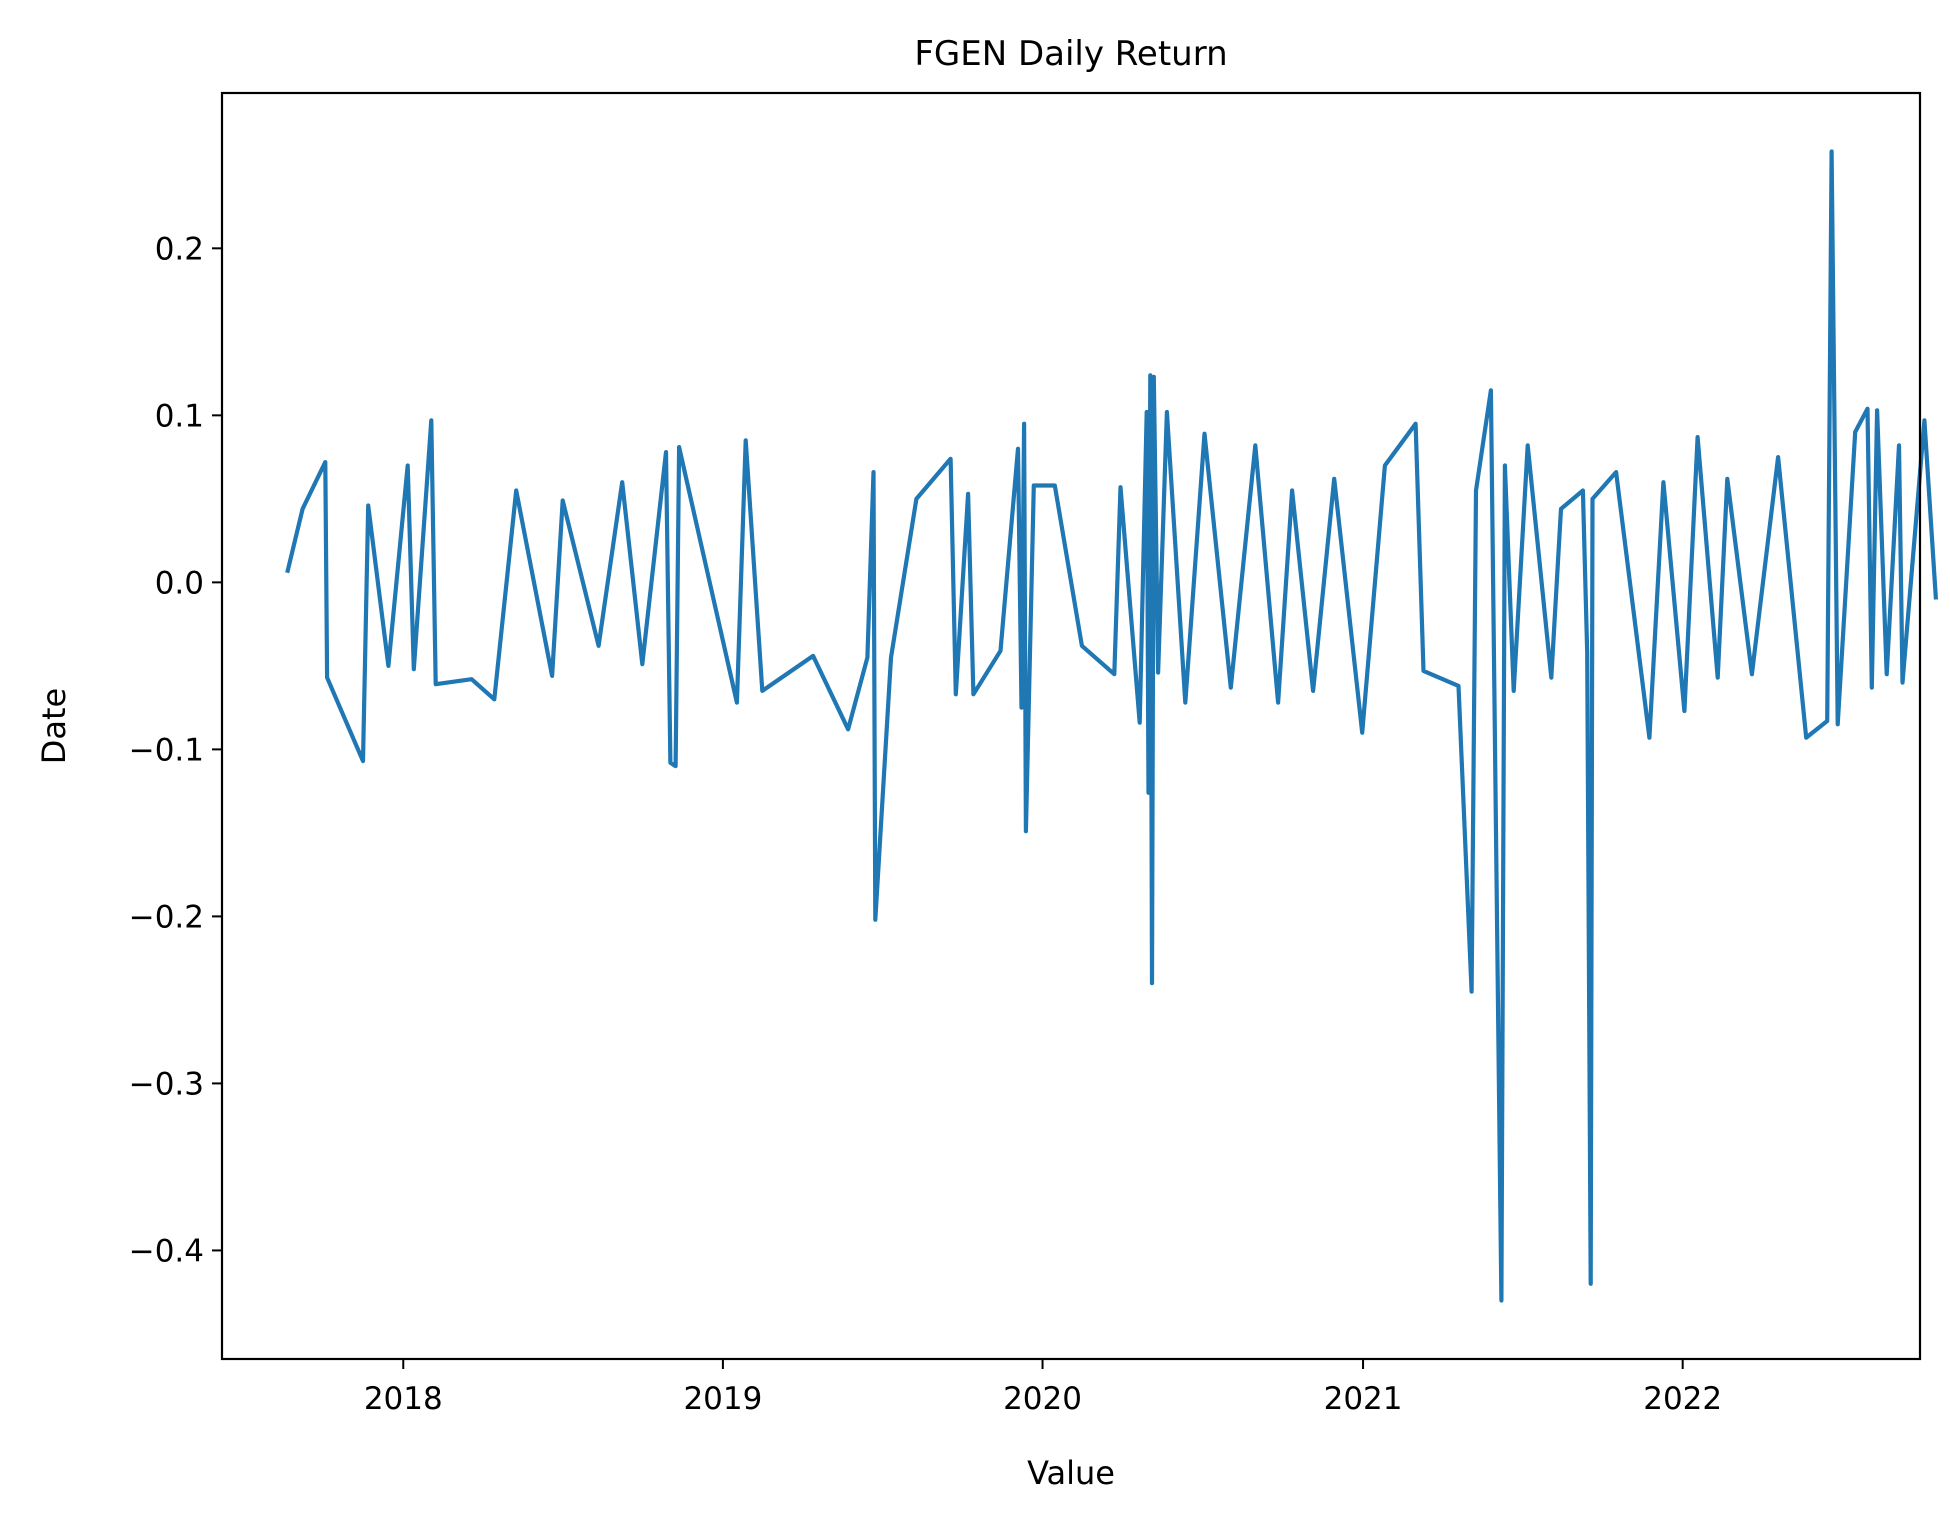  Describe the element at coordinates (54, 726) in the screenshot. I see `y-axis-label: Date` at that location.